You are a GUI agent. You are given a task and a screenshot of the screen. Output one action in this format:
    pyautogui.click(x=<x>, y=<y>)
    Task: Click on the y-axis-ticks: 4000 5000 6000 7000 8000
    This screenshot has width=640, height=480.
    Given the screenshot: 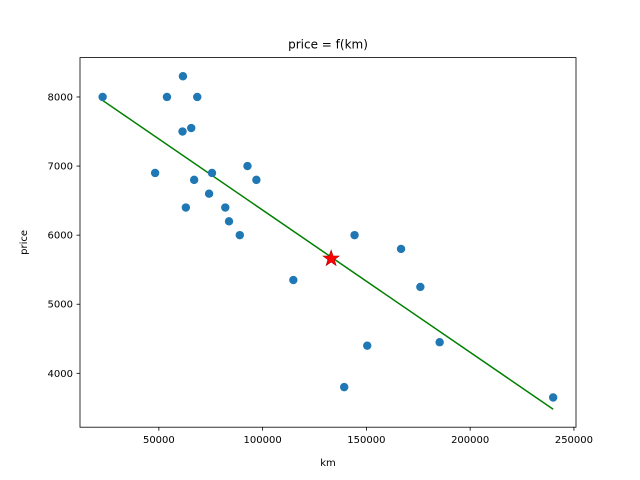 What is the action you would take?
    pyautogui.click(x=64, y=236)
    